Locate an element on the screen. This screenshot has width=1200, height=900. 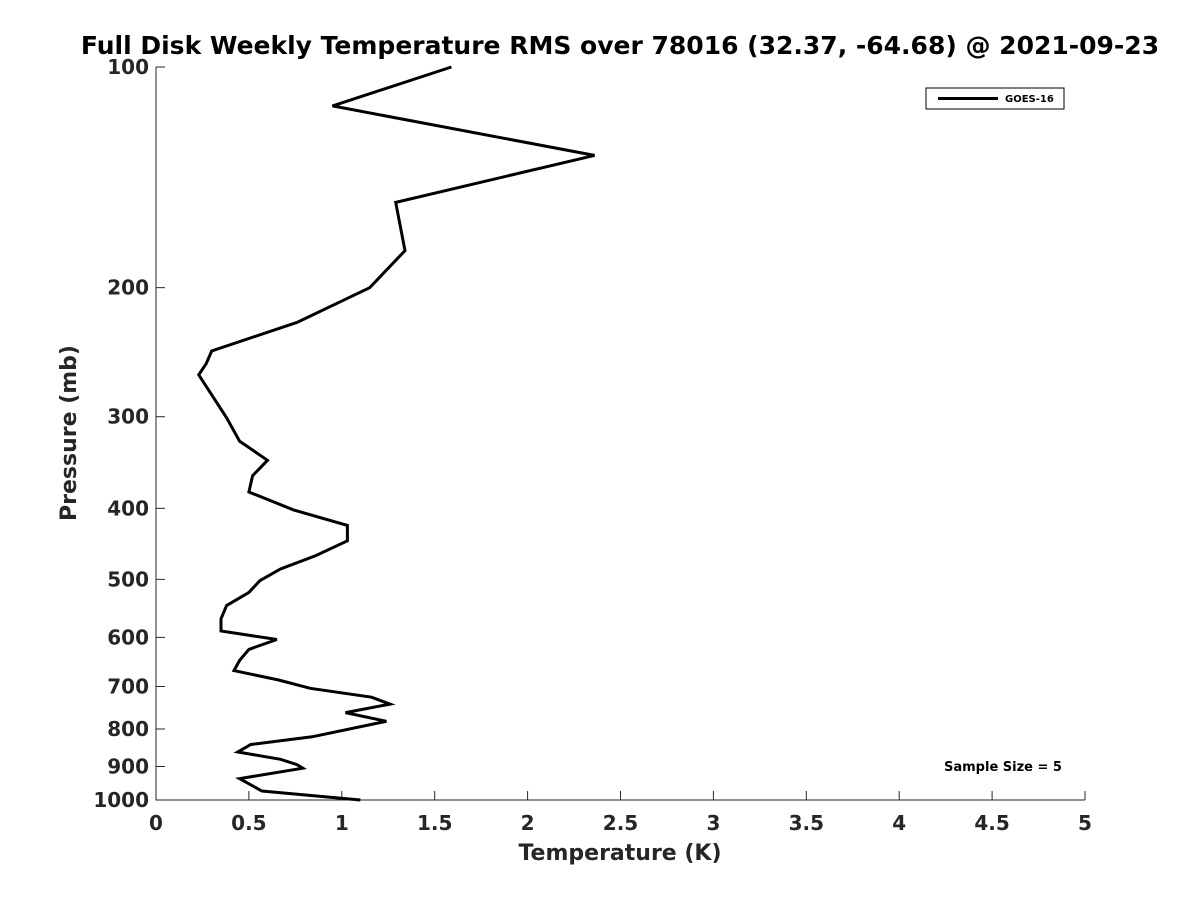
x-tick-label: 3.5 is located at coordinates (806, 823).